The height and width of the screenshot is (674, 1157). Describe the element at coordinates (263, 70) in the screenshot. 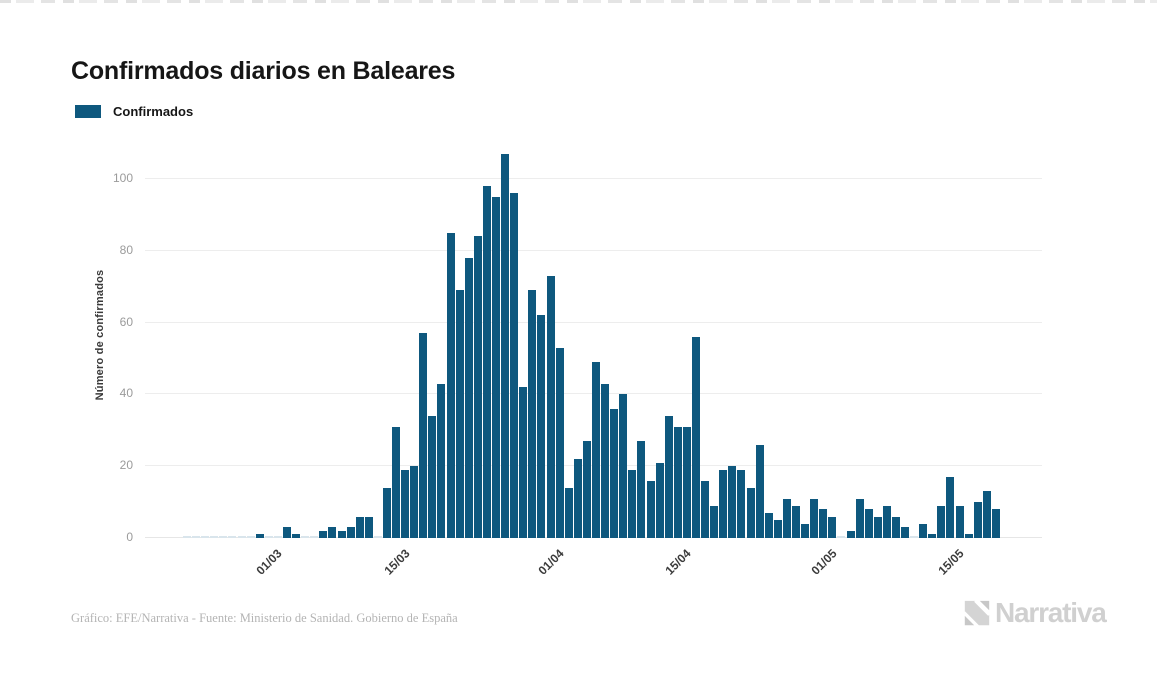

I see `page-title: Confirmados diarios en Baleares` at that location.